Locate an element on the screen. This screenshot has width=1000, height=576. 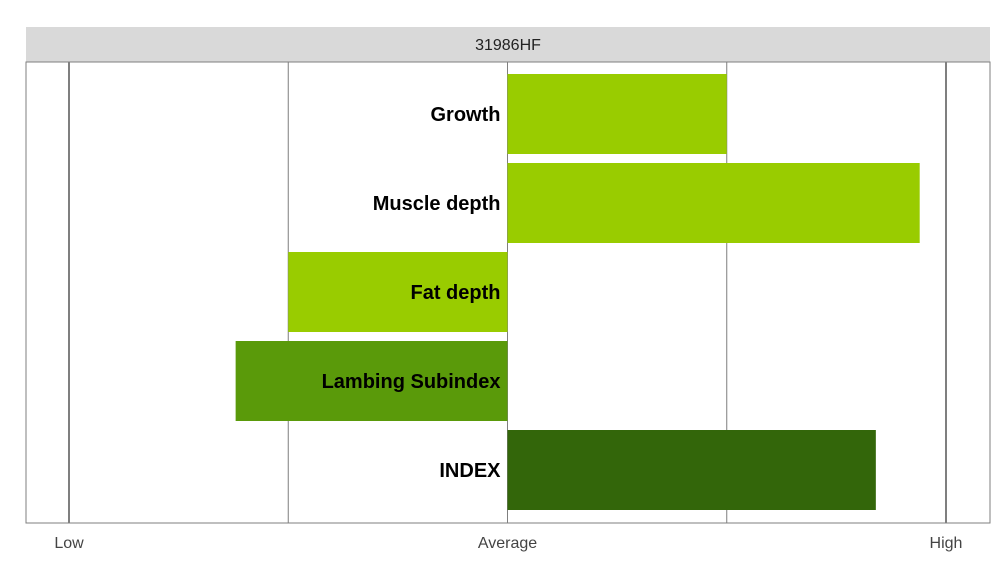
bar-index is located at coordinates (691, 470).